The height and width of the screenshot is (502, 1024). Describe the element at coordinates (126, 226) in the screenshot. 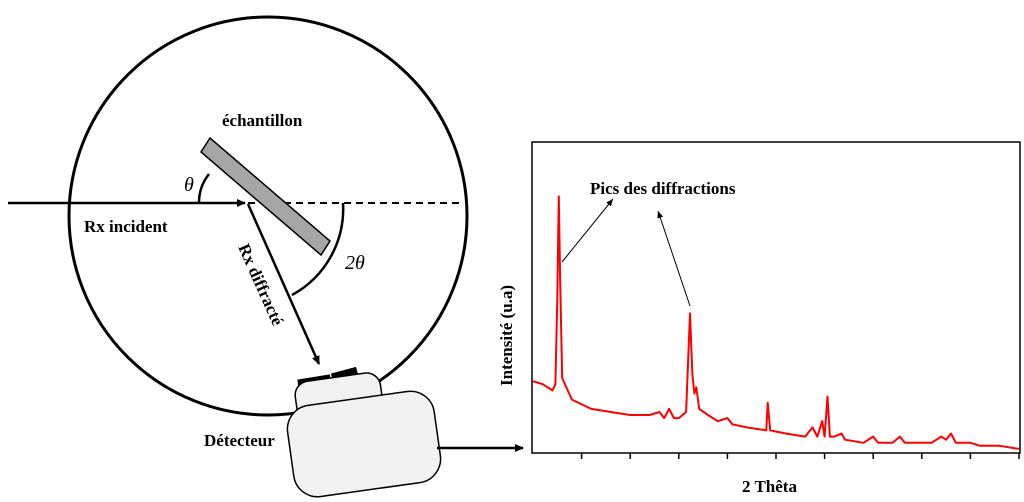

I see `incident-beam-label: Rx incident` at that location.